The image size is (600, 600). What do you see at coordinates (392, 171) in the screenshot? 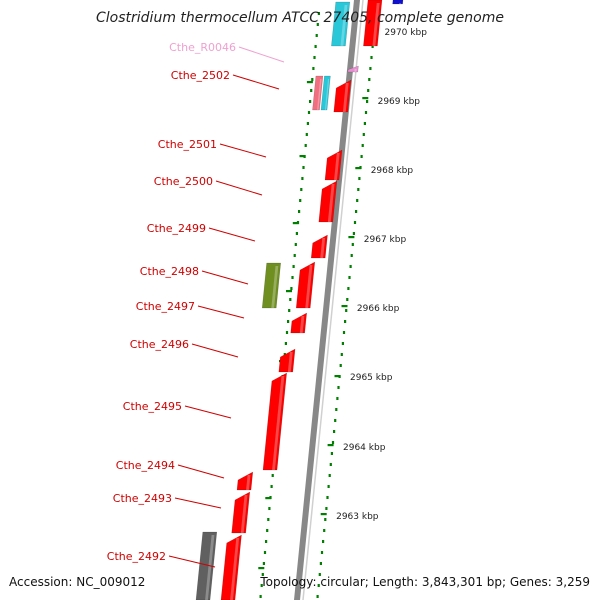
I see `scale-label: 2968 kbp` at bounding box center [392, 171].